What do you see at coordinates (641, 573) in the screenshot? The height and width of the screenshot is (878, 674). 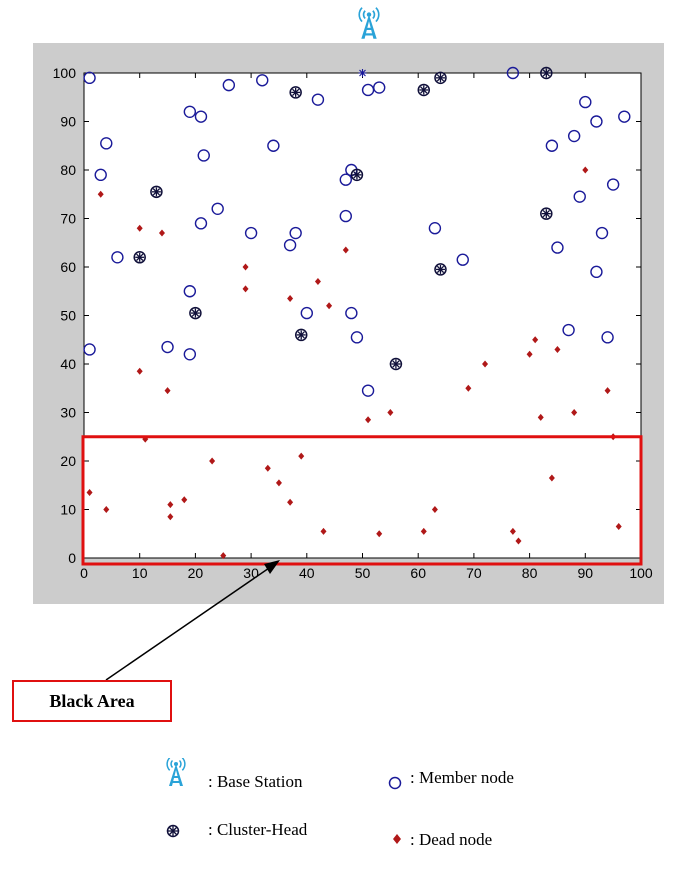 I see `x-tick-label: 100` at bounding box center [641, 573].